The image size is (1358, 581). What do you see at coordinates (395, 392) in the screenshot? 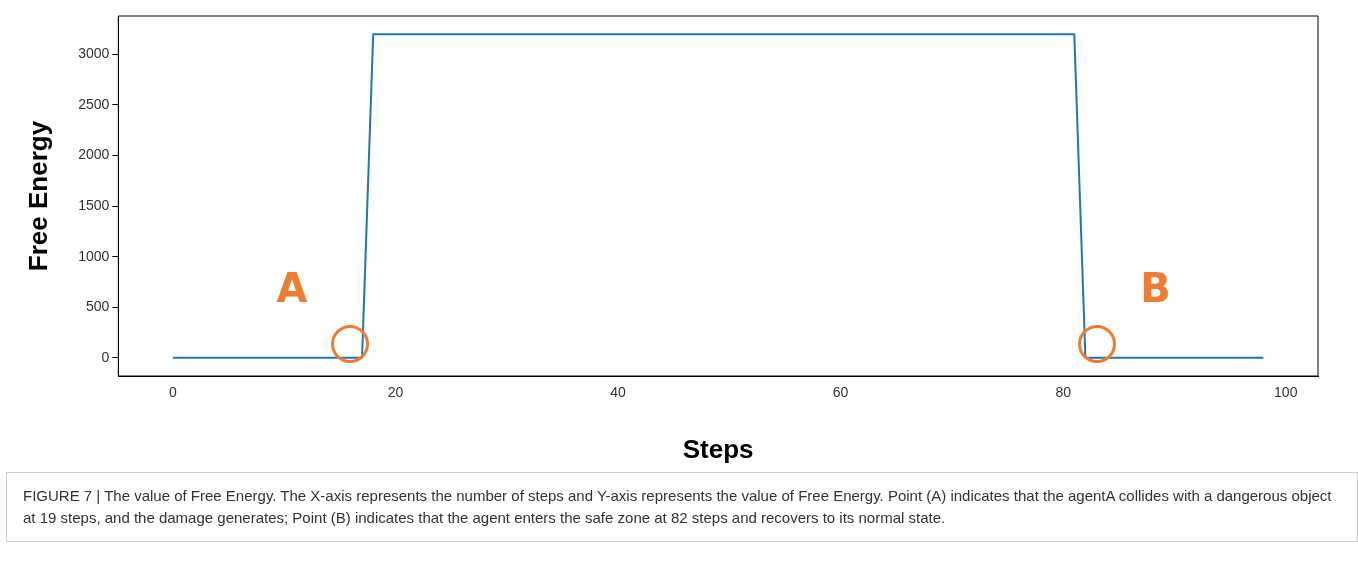
I see `x-tick-label: 20` at bounding box center [395, 392].